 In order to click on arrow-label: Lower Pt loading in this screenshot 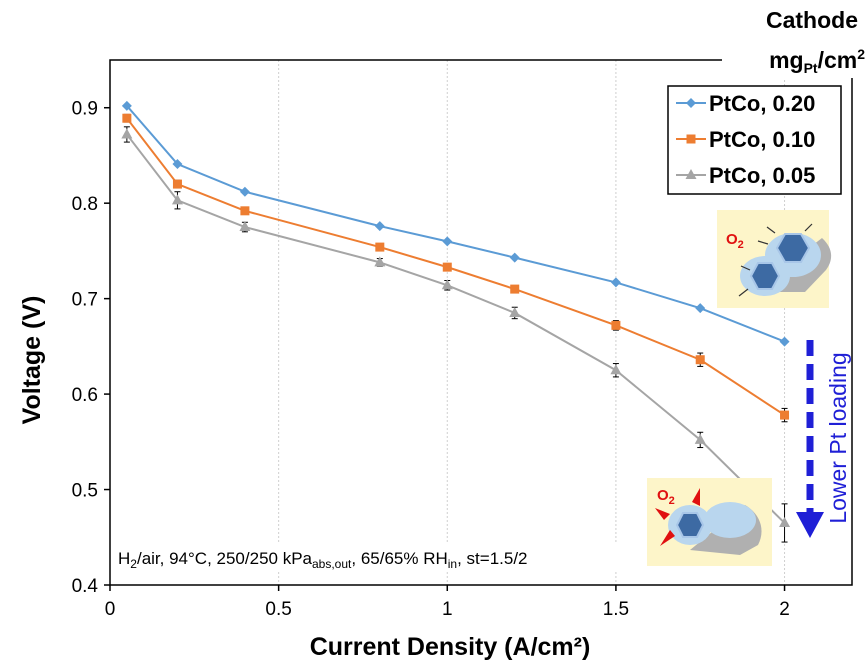, I will do `click(838, 437)`.